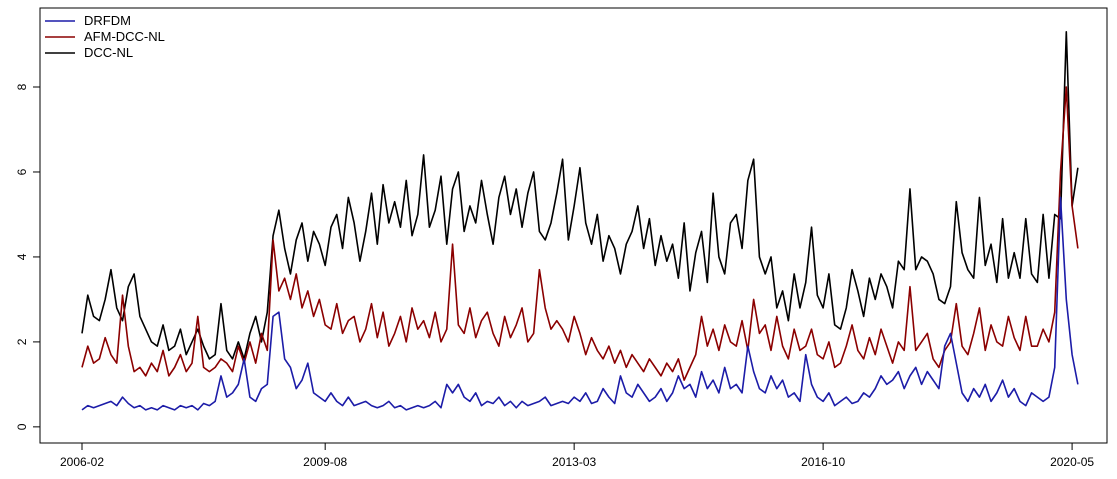 The image size is (1117, 479). Describe the element at coordinates (1072, 462) in the screenshot. I see `x-tick-label: 2020-05` at that location.